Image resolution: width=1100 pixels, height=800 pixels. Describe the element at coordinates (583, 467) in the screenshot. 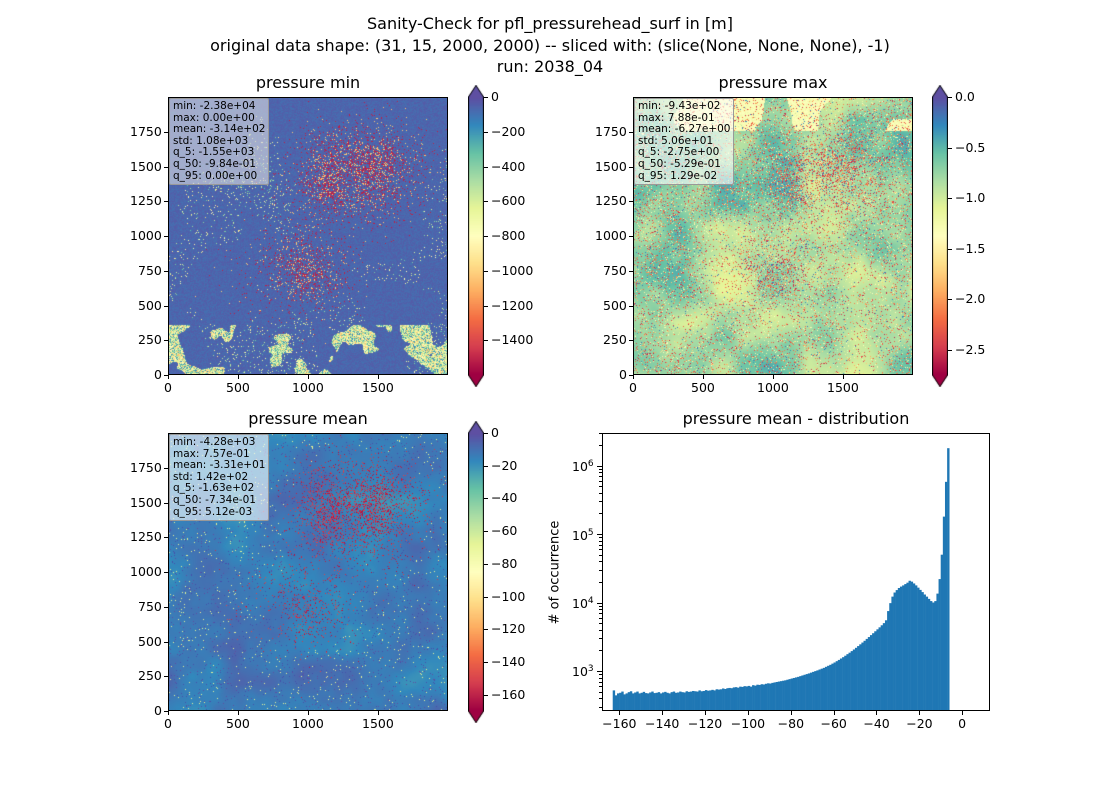

I see `y-tick-label: 10⁶` at that location.